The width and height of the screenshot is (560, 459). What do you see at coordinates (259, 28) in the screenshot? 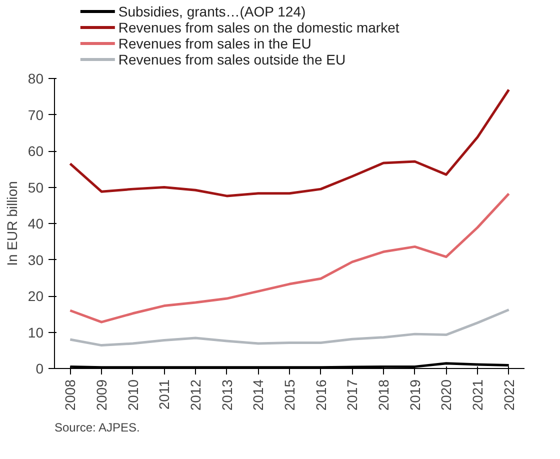
I see `legend-label: Revenues from sales on the domestic market` at bounding box center [259, 28].